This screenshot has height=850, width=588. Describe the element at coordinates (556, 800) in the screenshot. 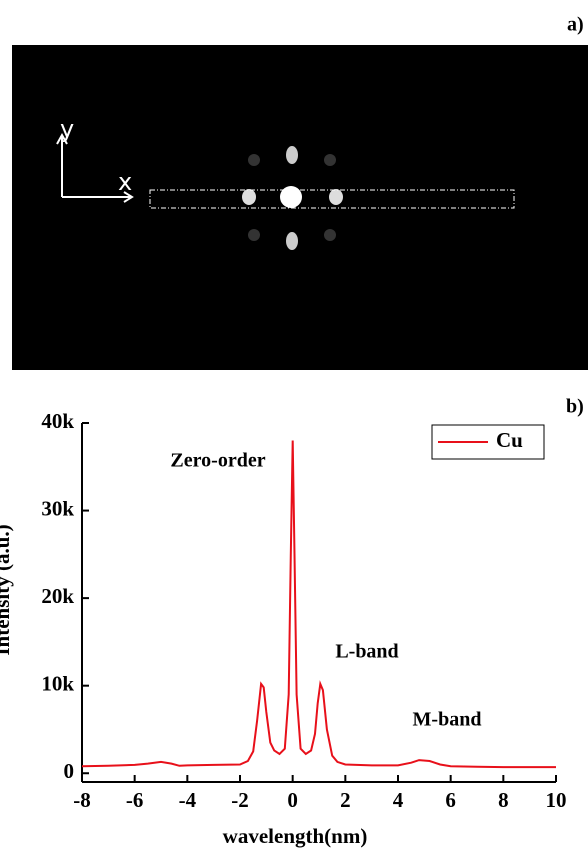

I see `x-tick-label: 10` at that location.